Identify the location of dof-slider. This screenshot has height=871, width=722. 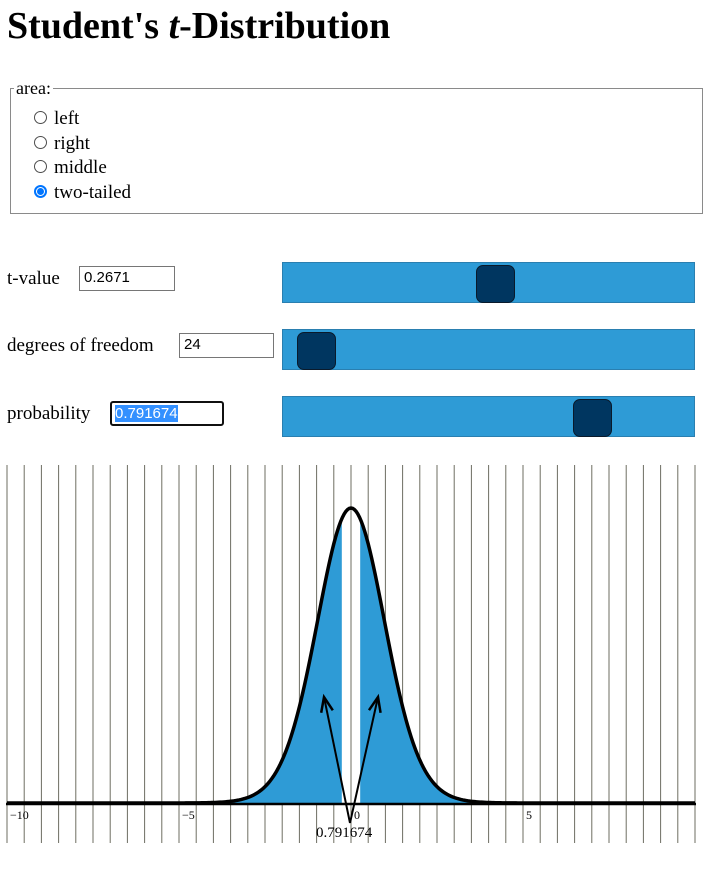
(488, 349).